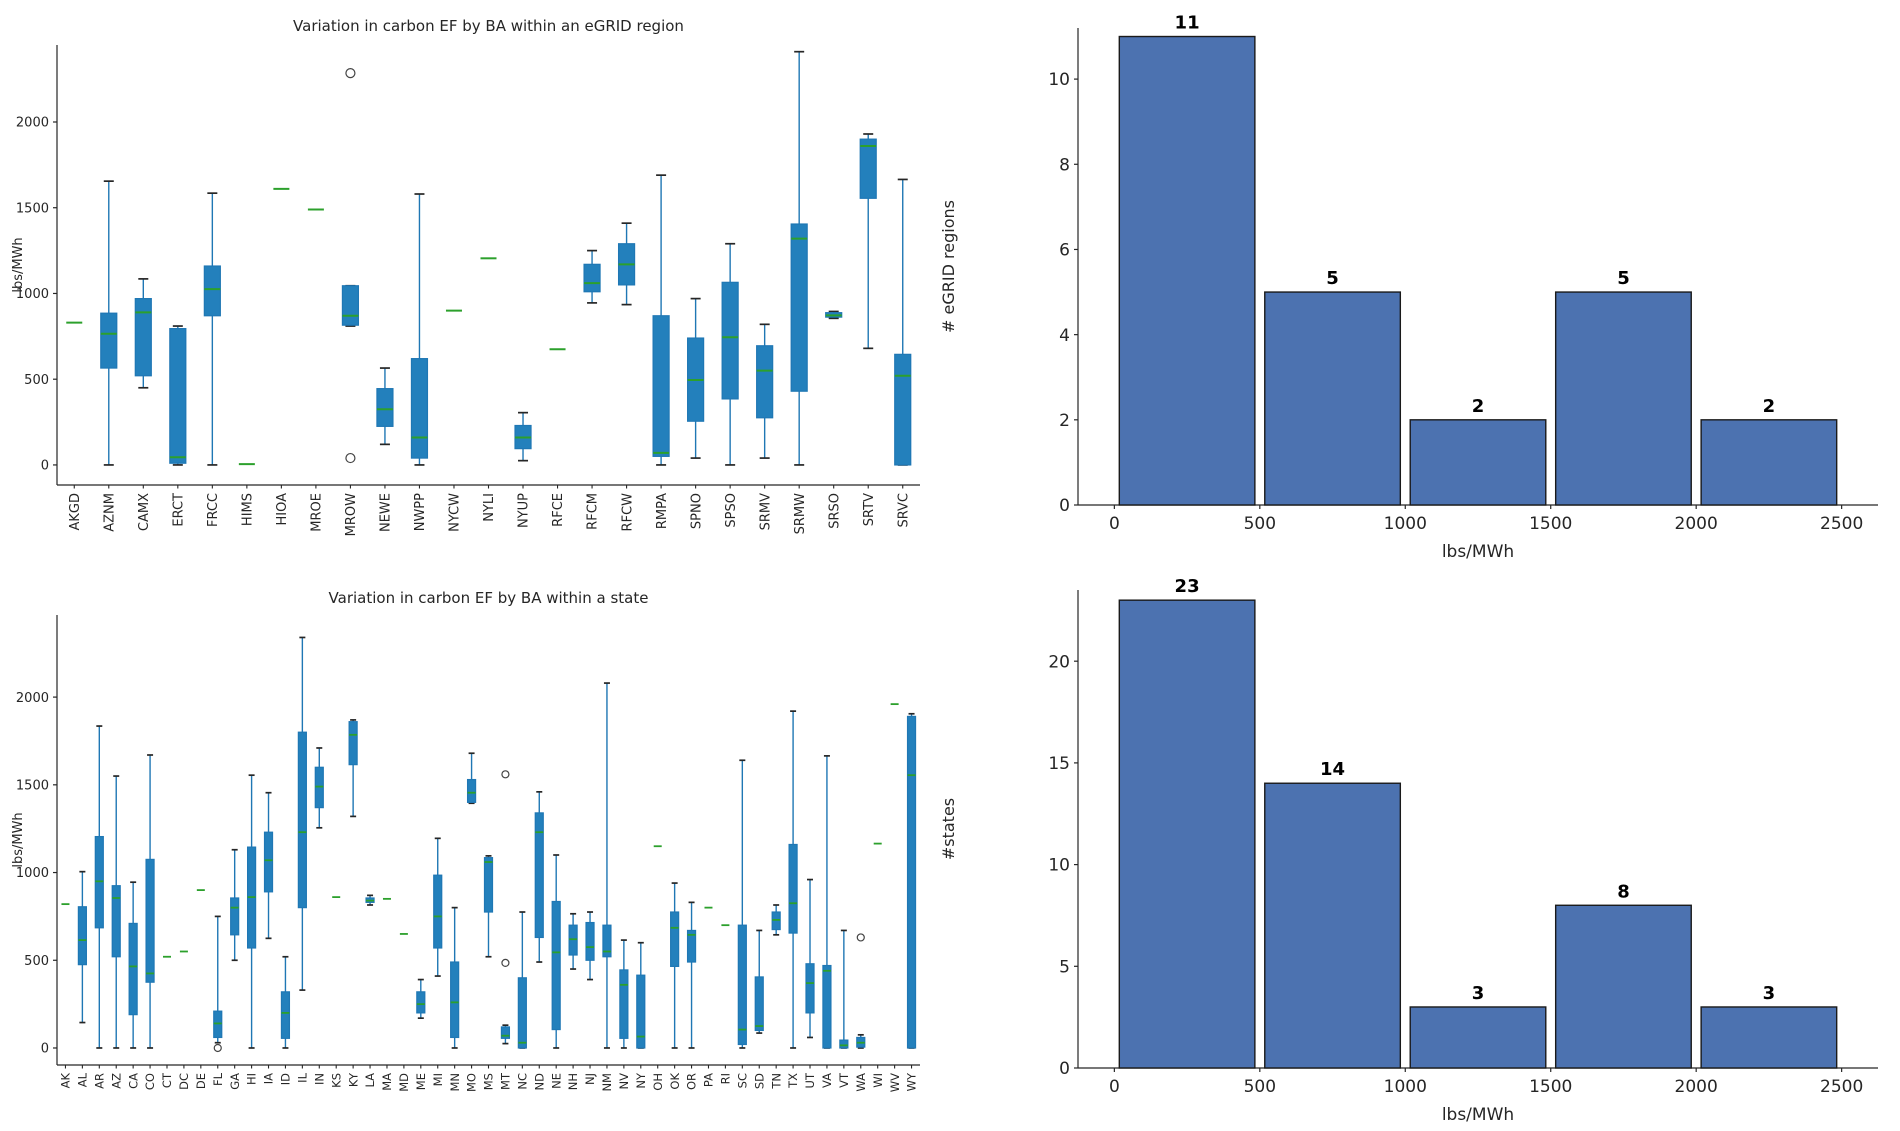 Image resolution: width=1900 pixels, height=1131 pixels. Describe the element at coordinates (742, 1080) in the screenshot. I see `x-tick-label: SC` at that location.